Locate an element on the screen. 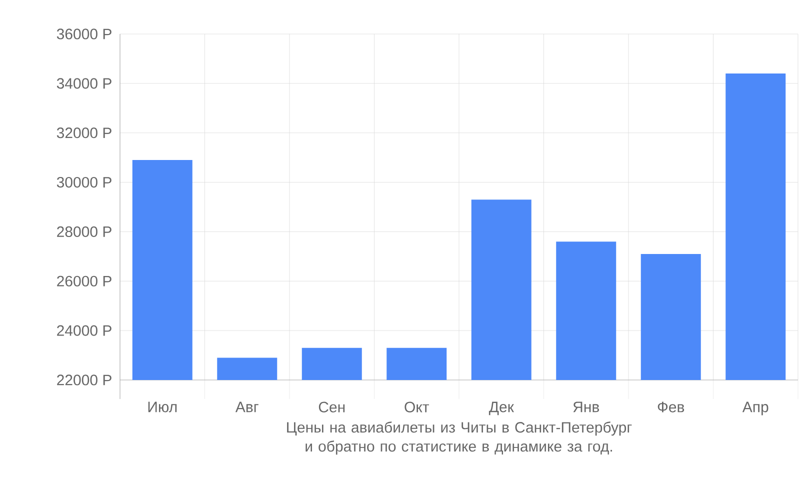  y-tick-label: 36000 Р is located at coordinates (84, 34).